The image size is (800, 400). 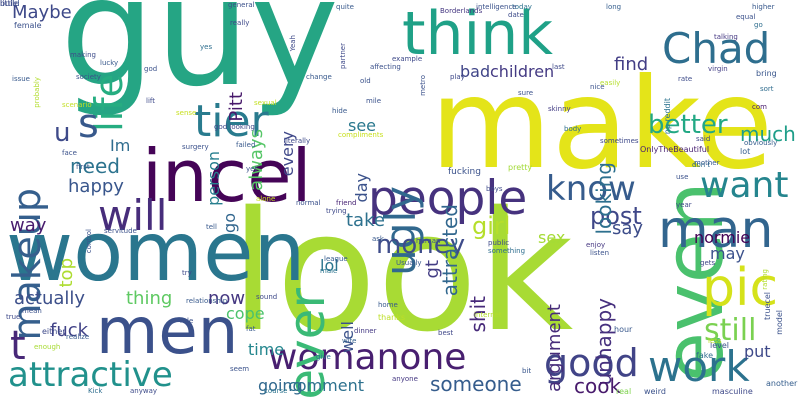 I want to click on word-113: something, so click(x=507, y=251).